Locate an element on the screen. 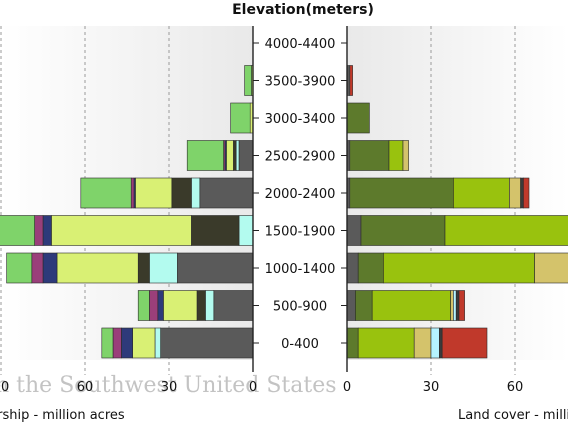 The width and height of the screenshot is (568, 426). category-label: 0-400 is located at coordinates (300, 344).